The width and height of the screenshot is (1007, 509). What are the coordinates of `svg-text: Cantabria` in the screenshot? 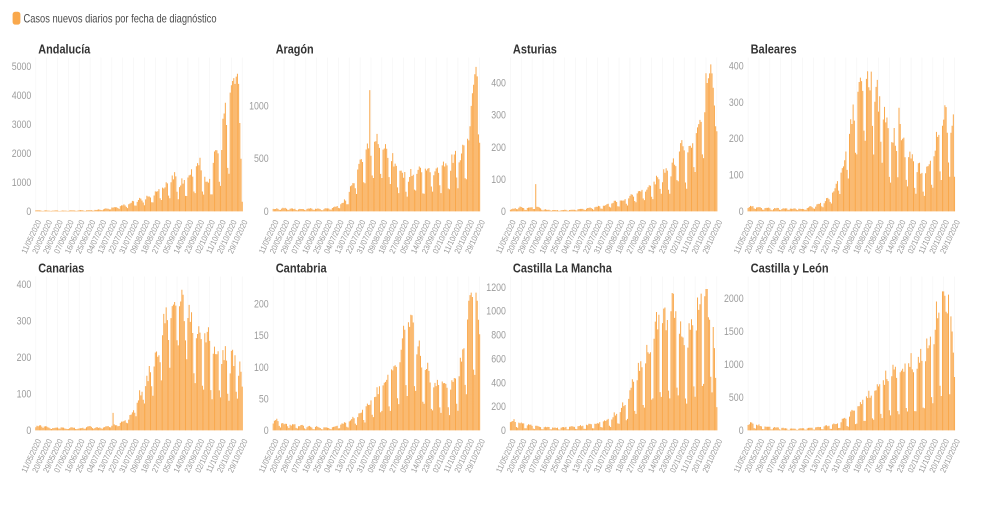 It's located at (302, 268).